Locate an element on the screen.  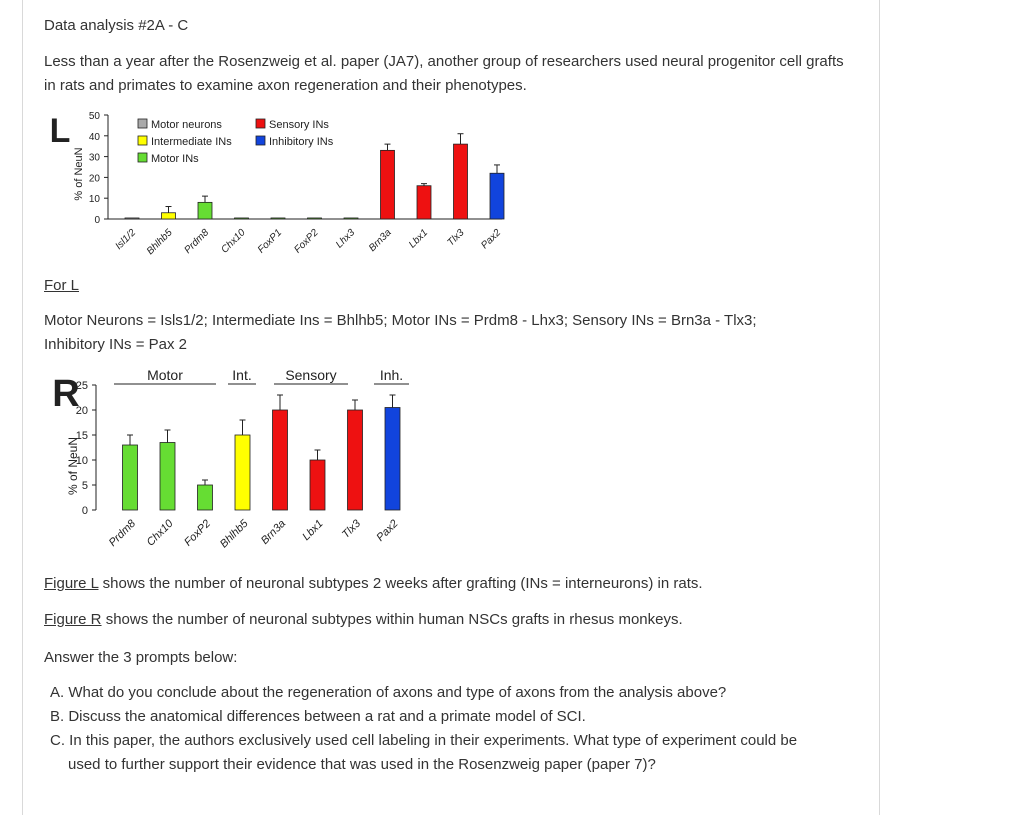
figure-l-xtick-label: Brn3a is located at coordinates (380, 240).